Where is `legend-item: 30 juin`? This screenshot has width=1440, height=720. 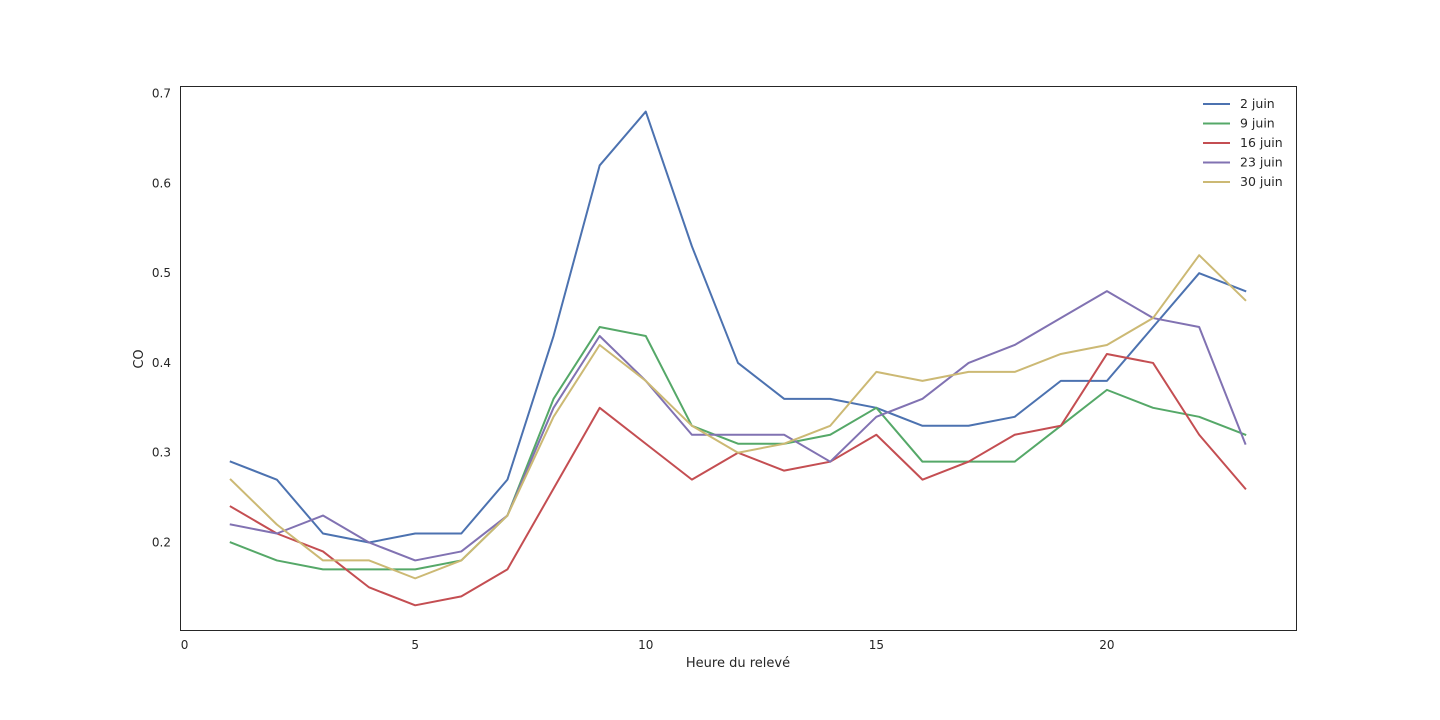
legend-item: 30 juin is located at coordinates (1243, 181).